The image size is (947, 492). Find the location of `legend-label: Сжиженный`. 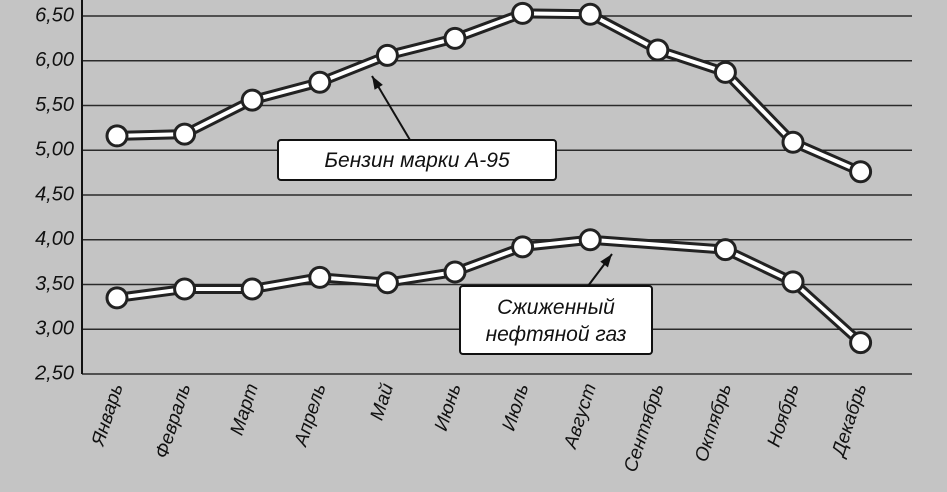

legend-label: Сжиженный is located at coordinates (556, 307).